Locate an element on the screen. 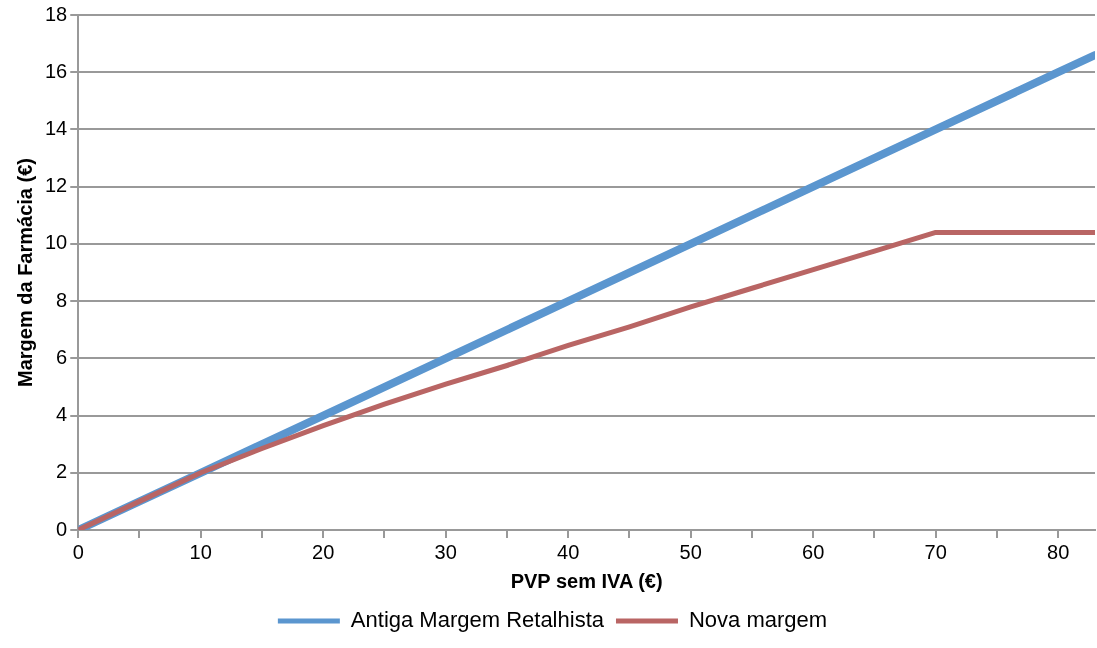 The image size is (1097, 648). x-tick-label: 10 is located at coordinates (200, 551).